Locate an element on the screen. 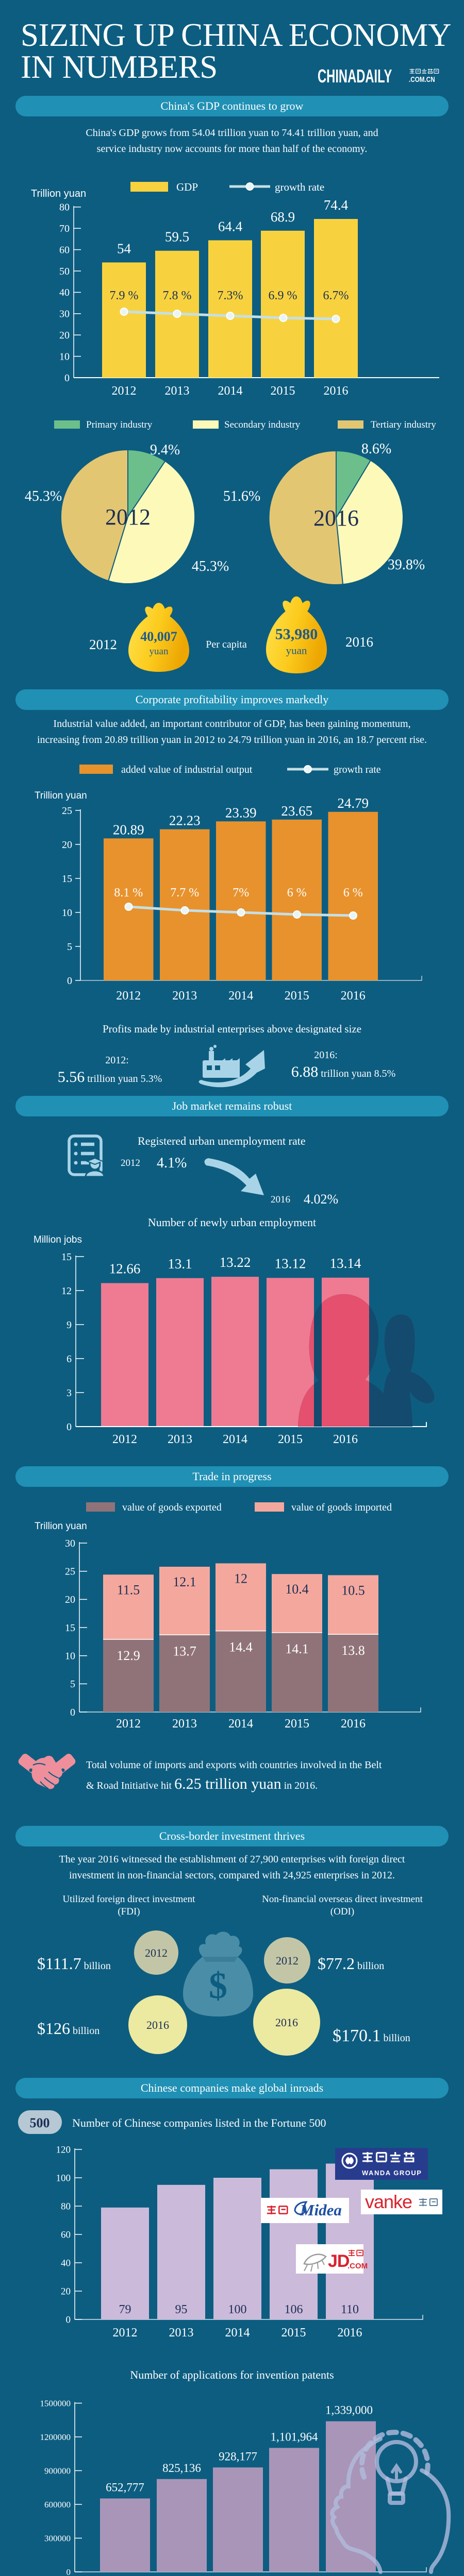  svg-text: 30 is located at coordinates (64, 314).